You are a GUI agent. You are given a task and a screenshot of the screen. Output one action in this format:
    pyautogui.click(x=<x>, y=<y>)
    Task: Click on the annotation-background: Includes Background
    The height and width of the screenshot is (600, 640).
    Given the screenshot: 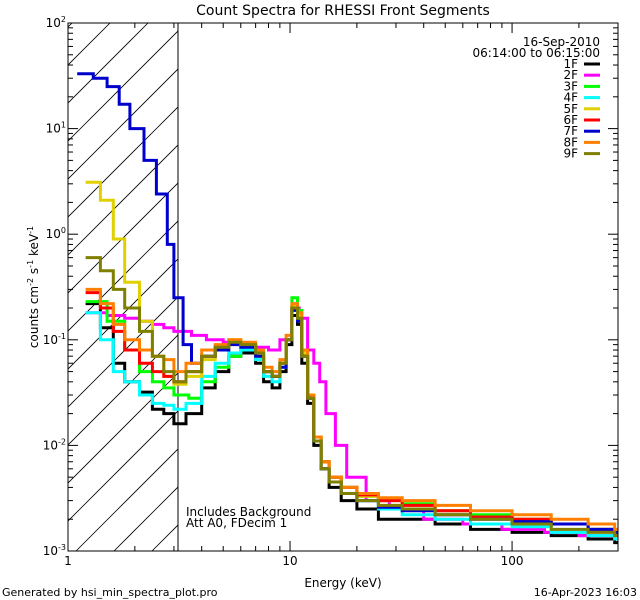 What is the action you would take?
    pyautogui.click(x=248, y=512)
    